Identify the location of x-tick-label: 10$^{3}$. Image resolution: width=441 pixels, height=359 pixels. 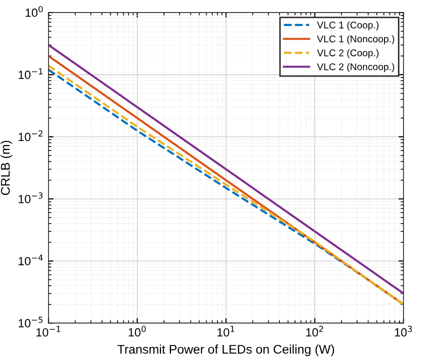
(403, 331).